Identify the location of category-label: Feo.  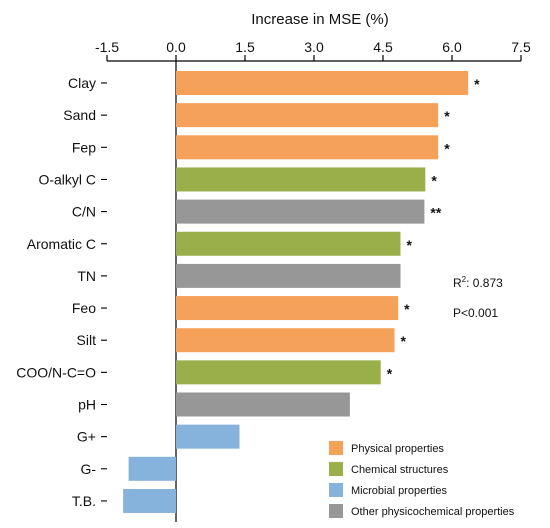
(84, 308).